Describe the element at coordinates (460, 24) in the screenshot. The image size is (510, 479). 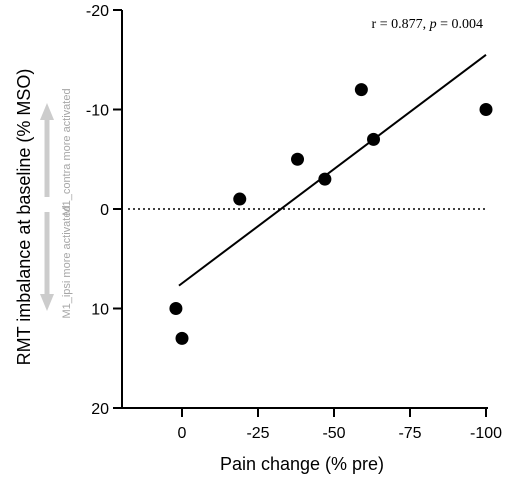
I see `p-value-text: = 0.004` at that location.